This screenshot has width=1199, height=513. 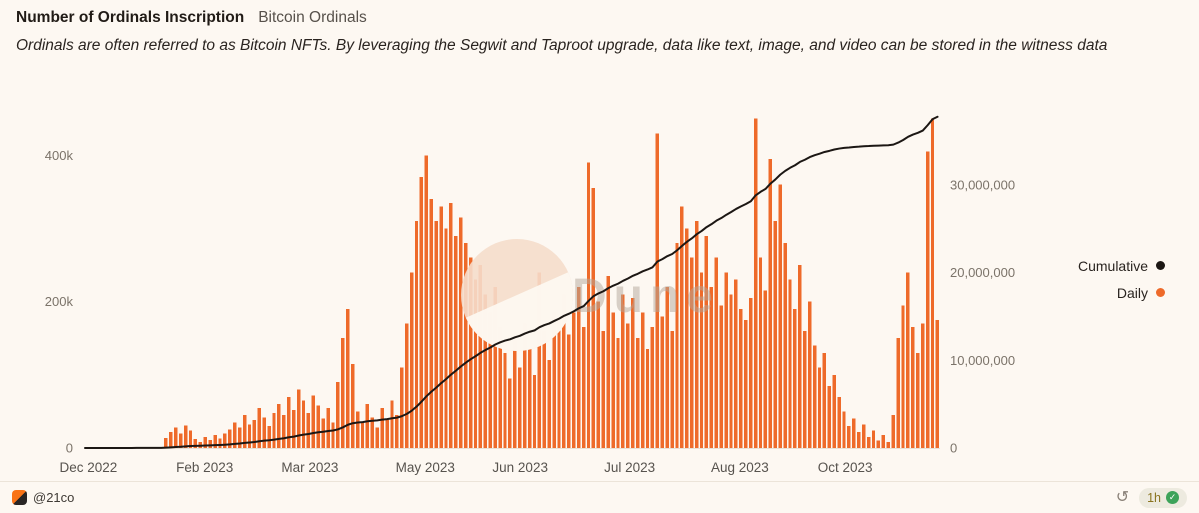 I want to click on x-tick-label: Dec 2022, so click(x=89, y=467).